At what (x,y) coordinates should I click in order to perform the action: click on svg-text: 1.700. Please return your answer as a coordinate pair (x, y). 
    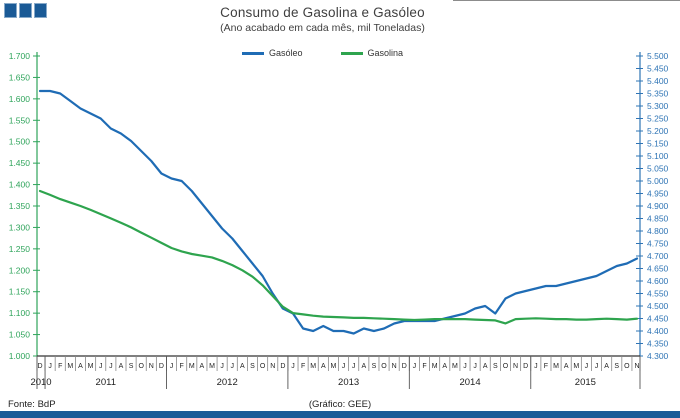
    Looking at the image, I should click on (20, 56).